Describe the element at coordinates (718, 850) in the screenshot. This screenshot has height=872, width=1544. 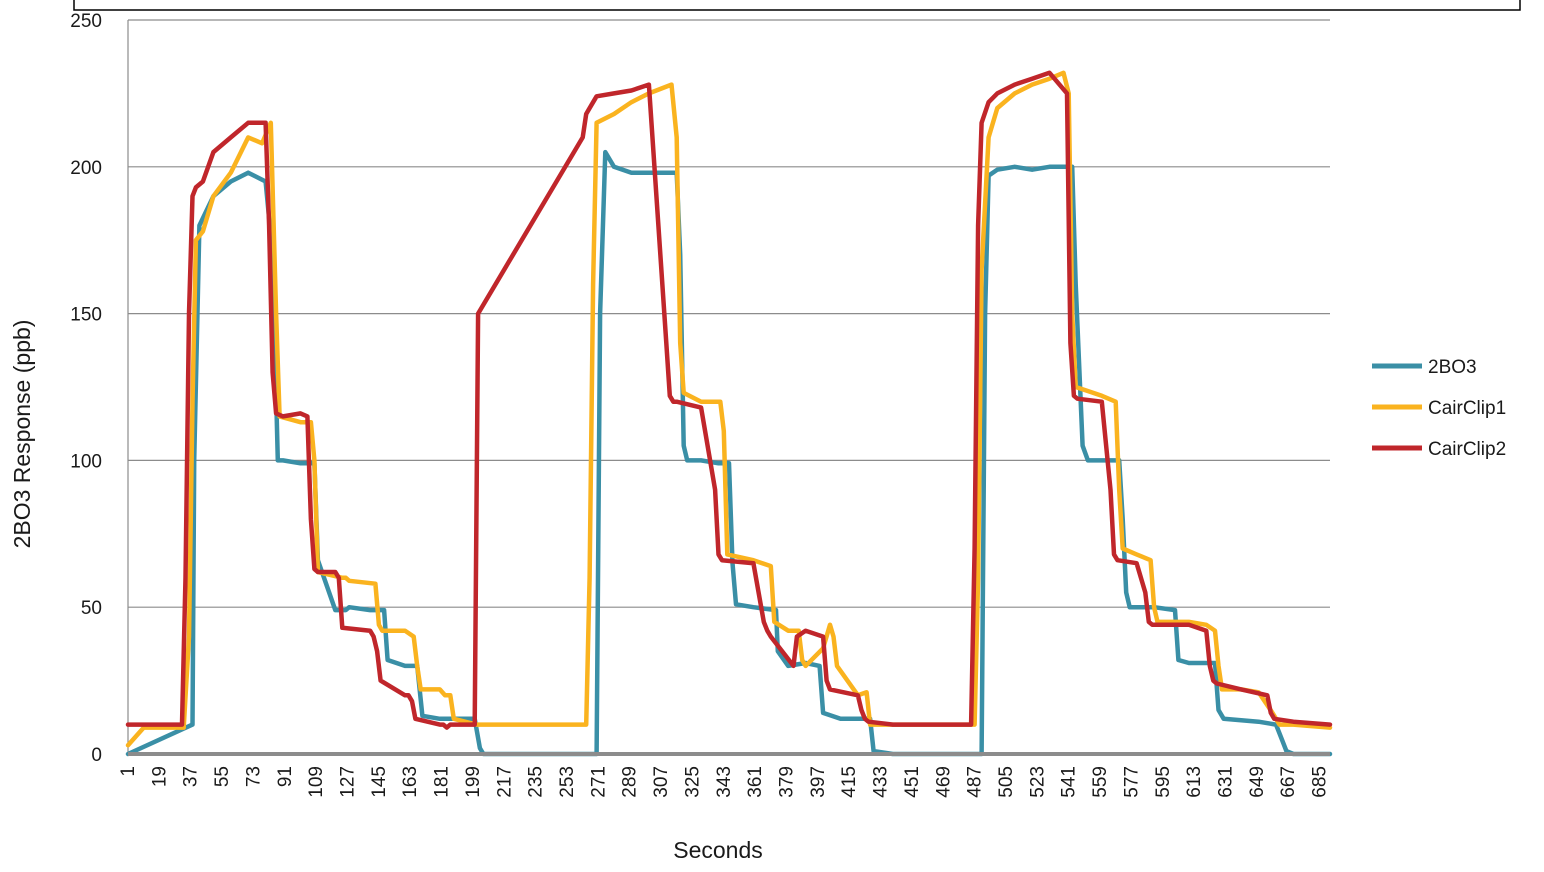
I see `x-axis-title: Seconds` at that location.